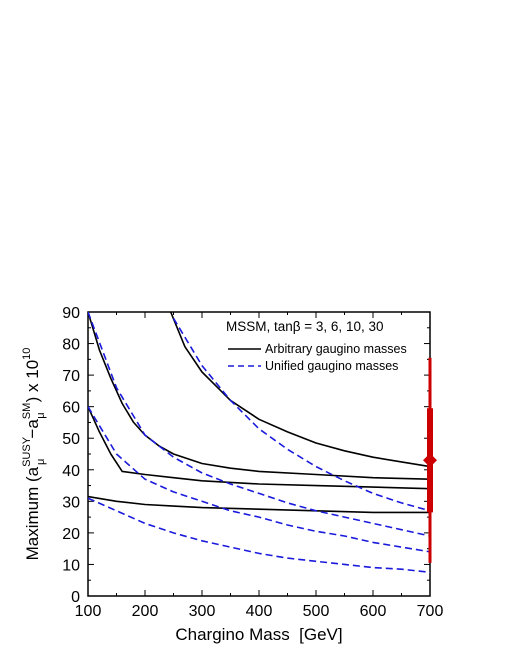 This screenshot has height=672, width=519. I want to click on y-tick-label: 10, so click(71, 565).